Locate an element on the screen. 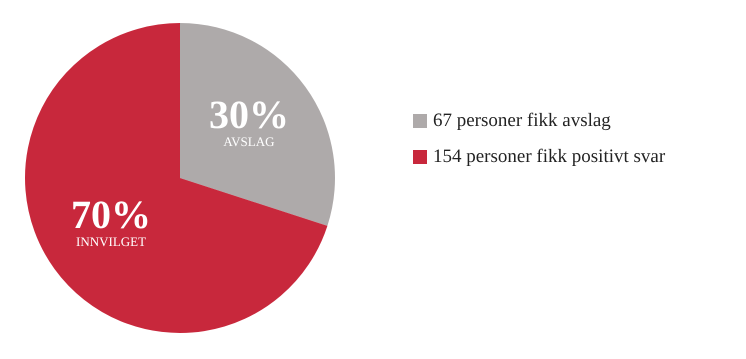 The width and height of the screenshot is (746, 359). legend-label: 67 personer fikk avslag is located at coordinates (522, 121).